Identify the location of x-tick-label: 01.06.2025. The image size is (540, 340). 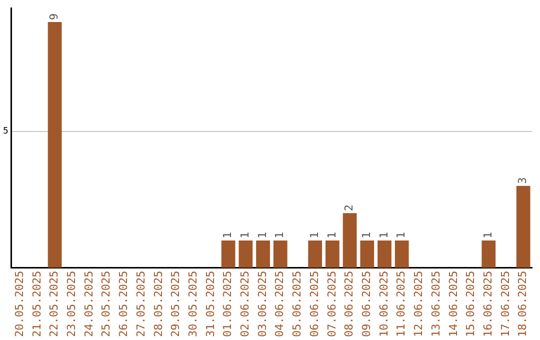
(227, 304).